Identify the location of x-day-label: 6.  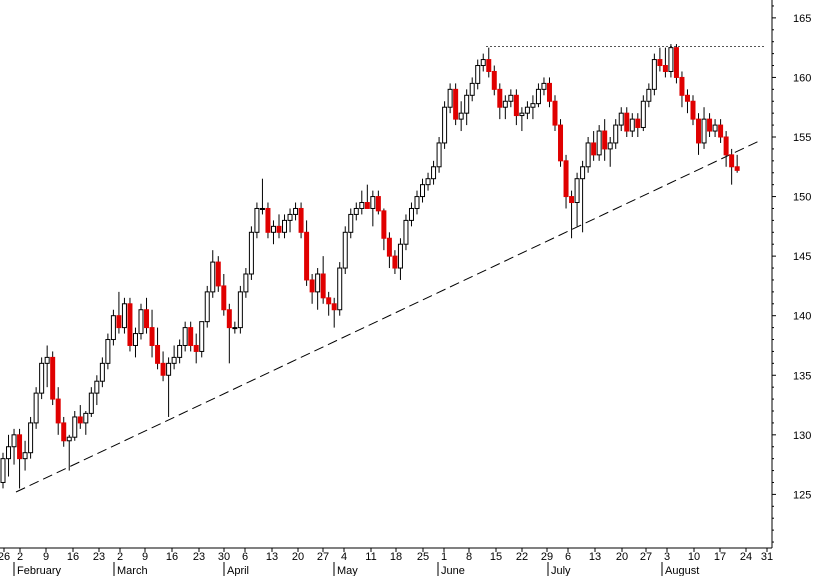
(568, 557).